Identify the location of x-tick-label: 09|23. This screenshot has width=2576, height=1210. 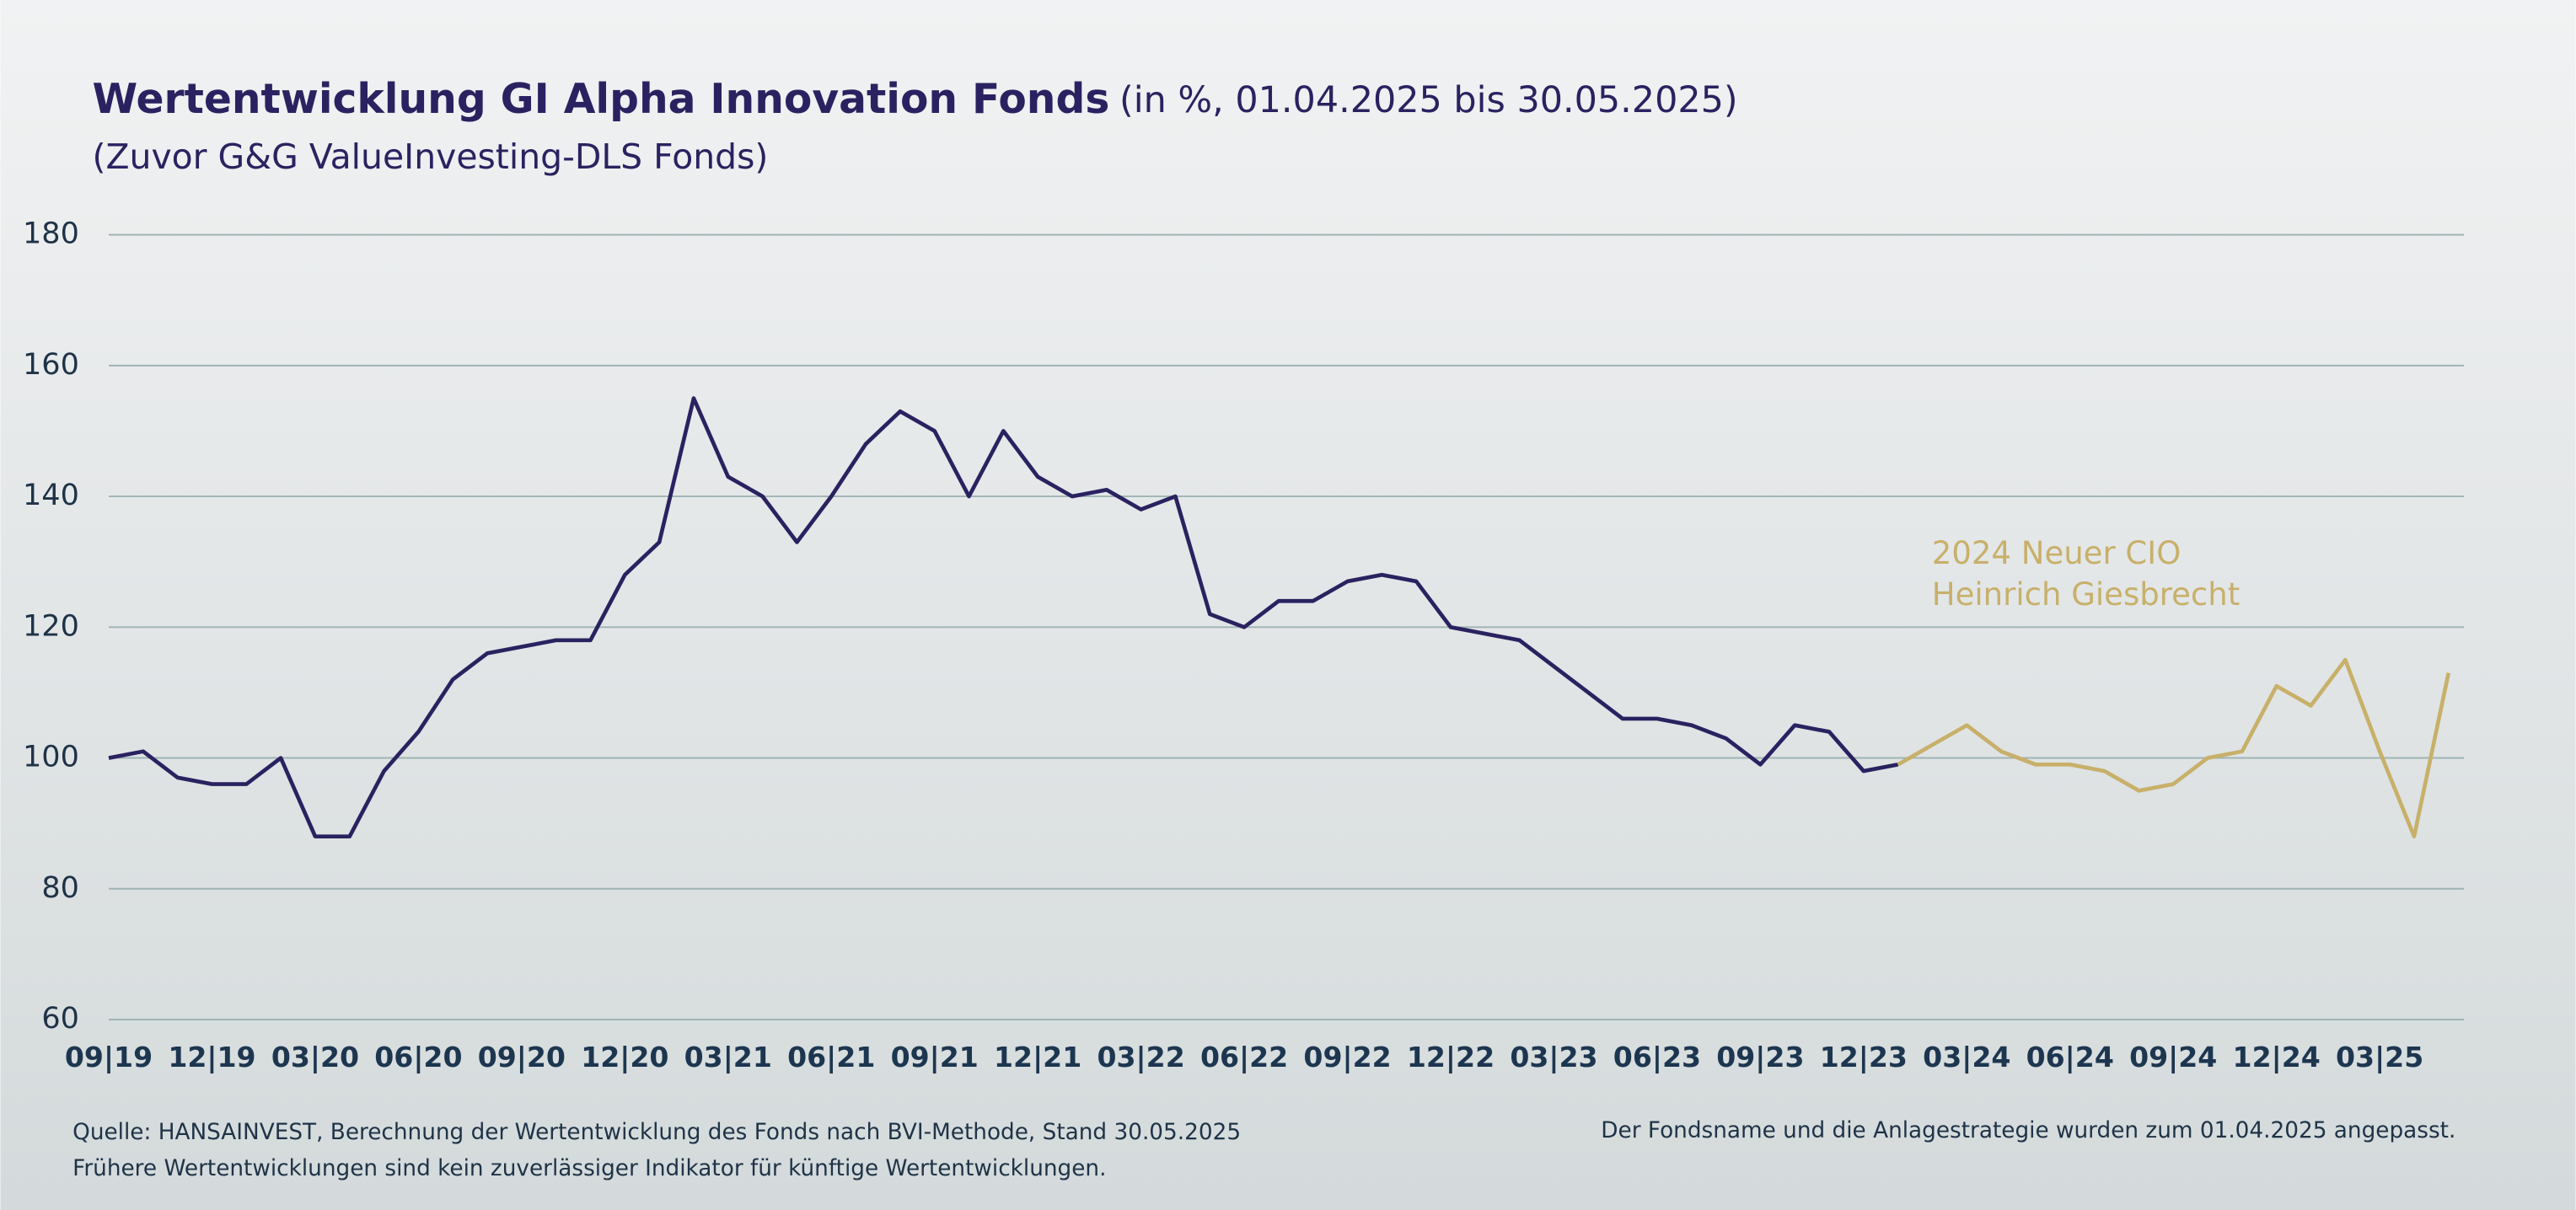
(1760, 1057).